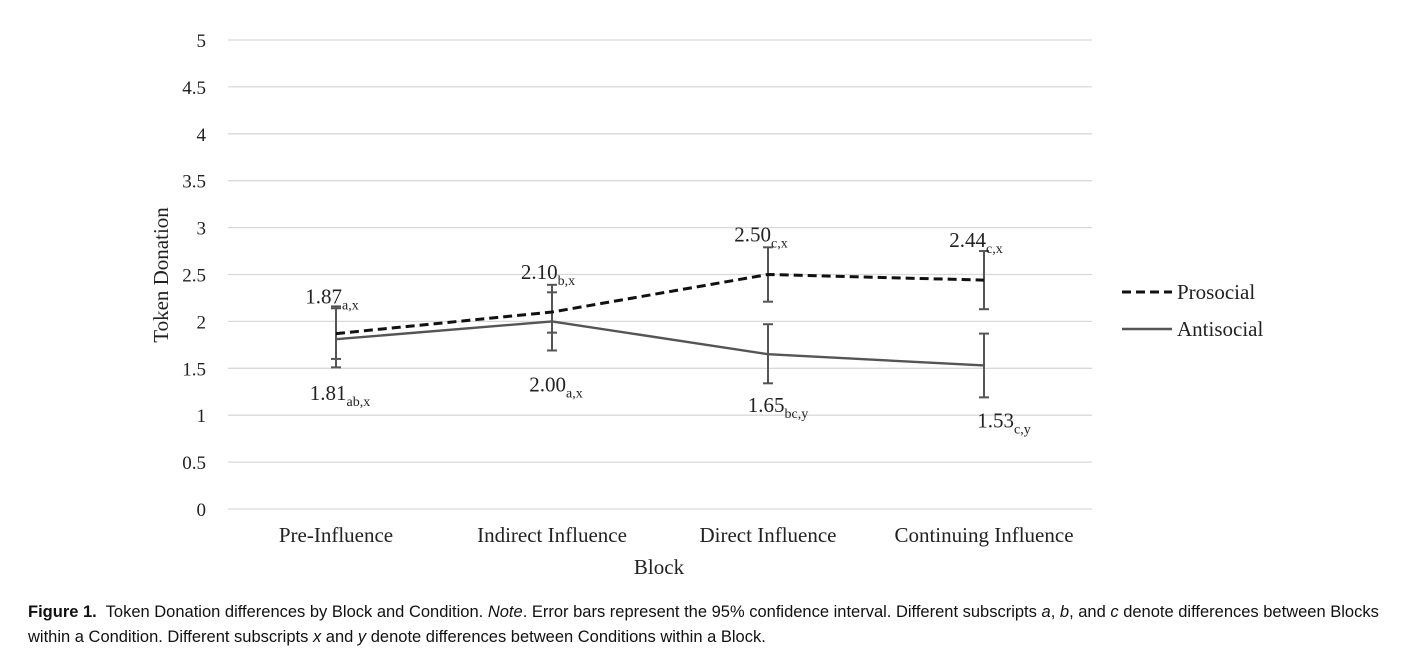 Image resolution: width=1420 pixels, height=660 pixels. I want to click on y-tick-label: 0, so click(202, 510).